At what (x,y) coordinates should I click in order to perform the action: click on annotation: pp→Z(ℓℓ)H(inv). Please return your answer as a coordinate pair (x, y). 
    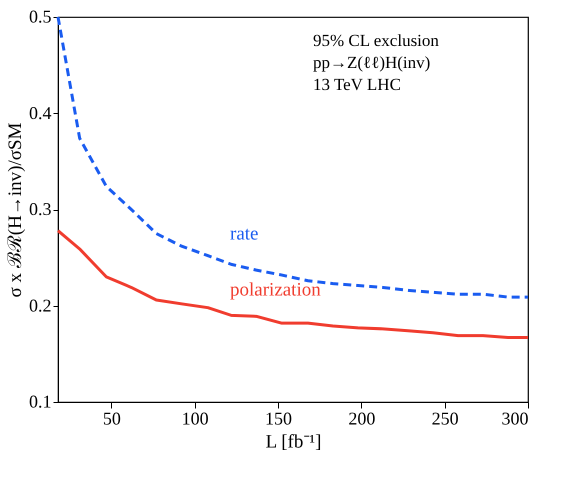
    Looking at the image, I should click on (371, 62).